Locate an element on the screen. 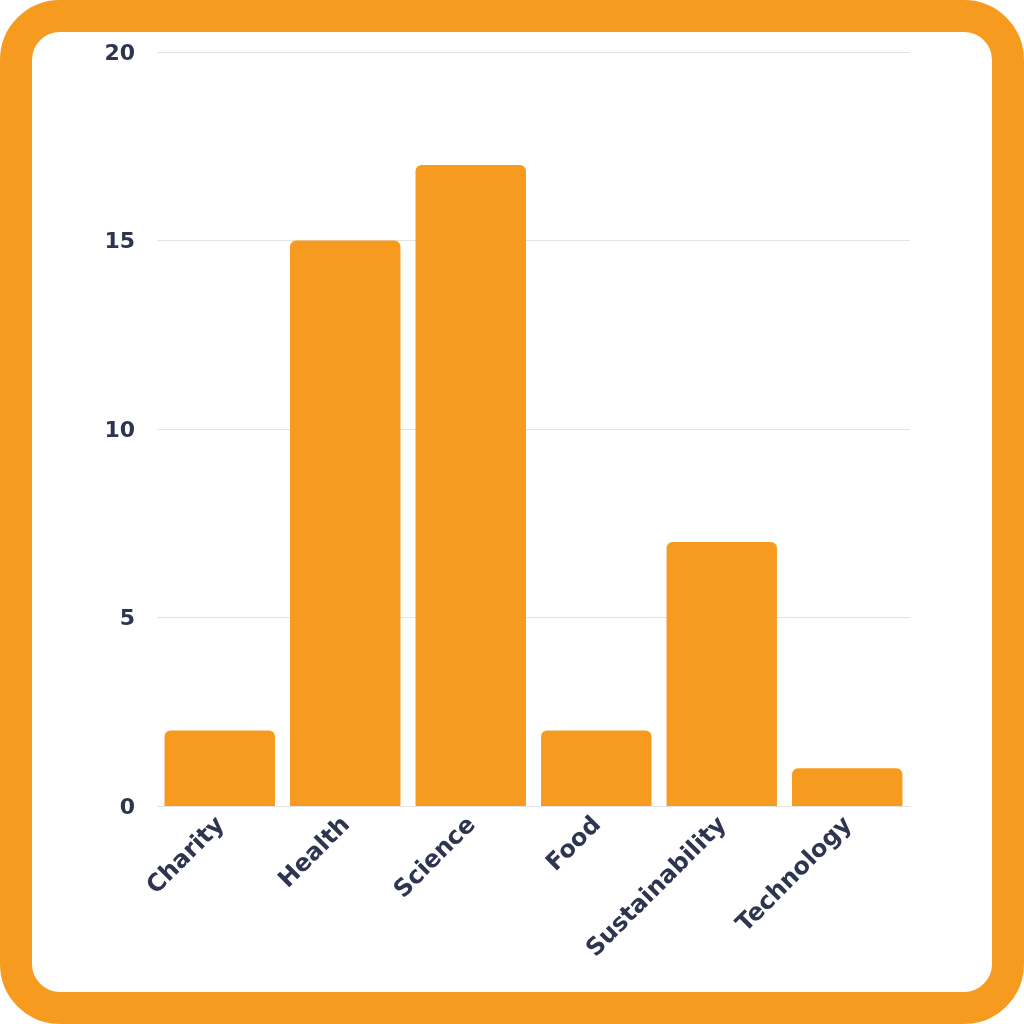 The image size is (1024, 1024). y-tick-label: 0 is located at coordinates (127, 806).